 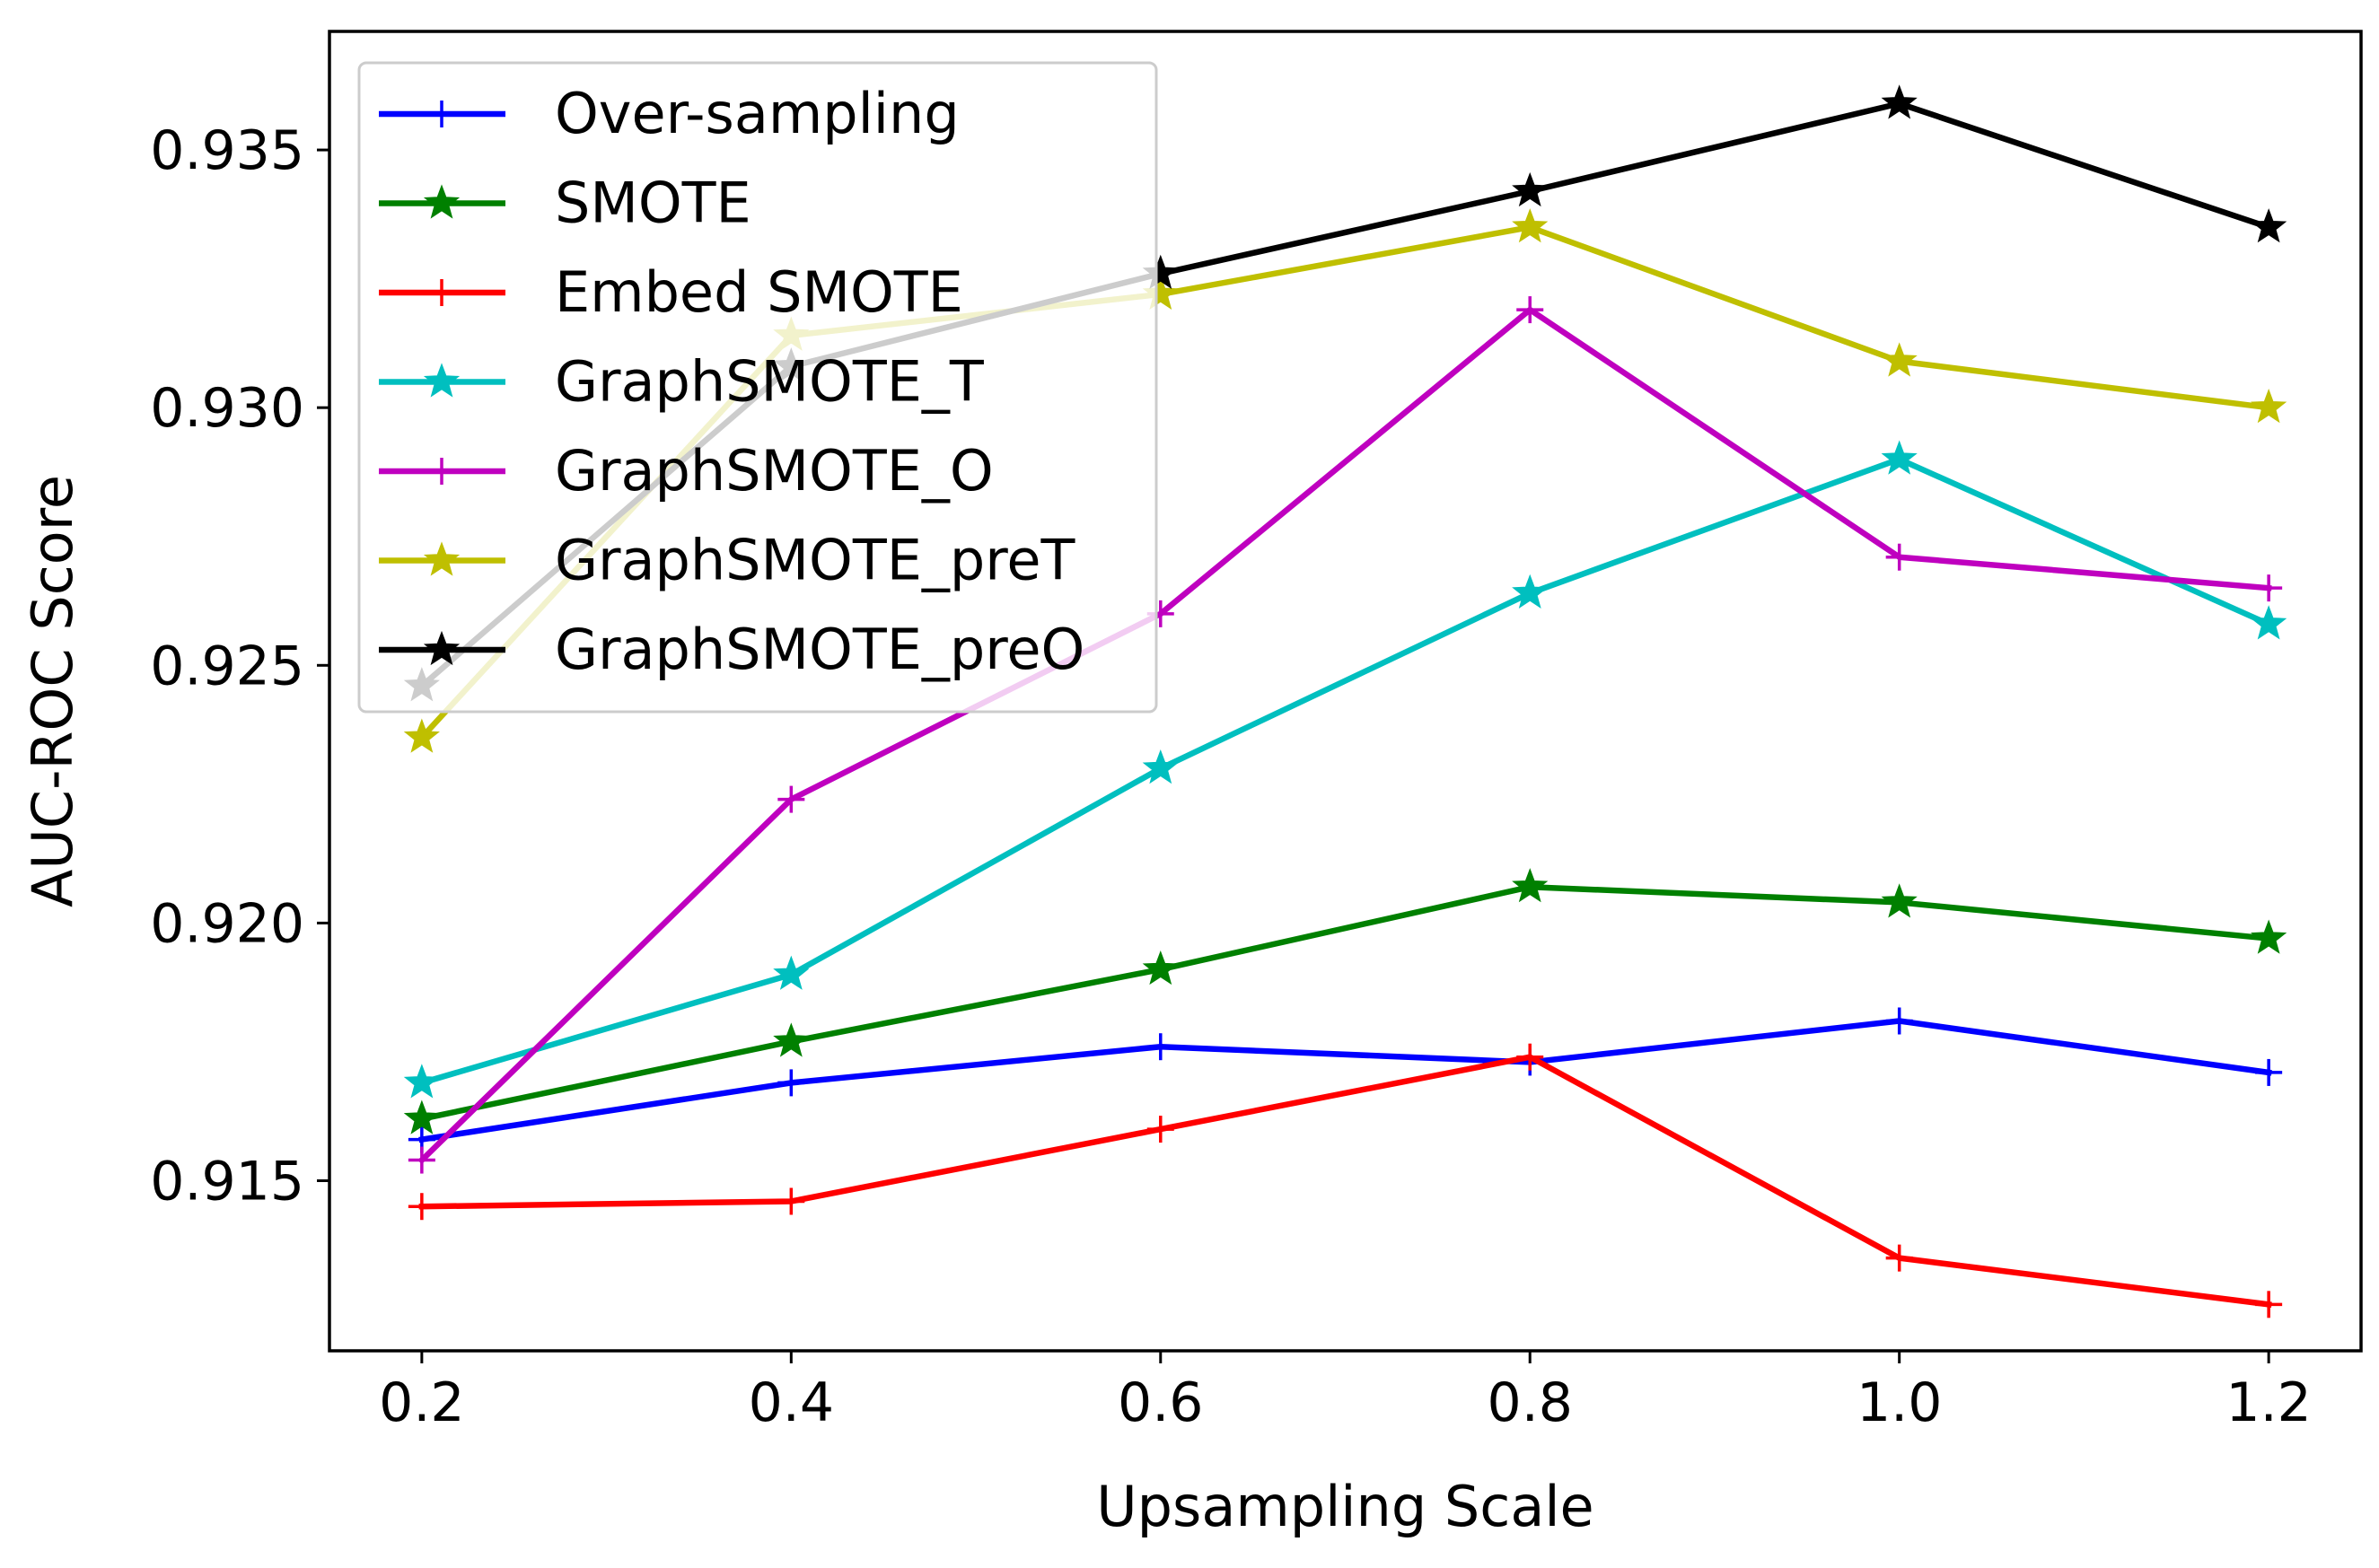 I want to click on legend-entry-embed-smote: Embed SMOTE, so click(x=671, y=292).